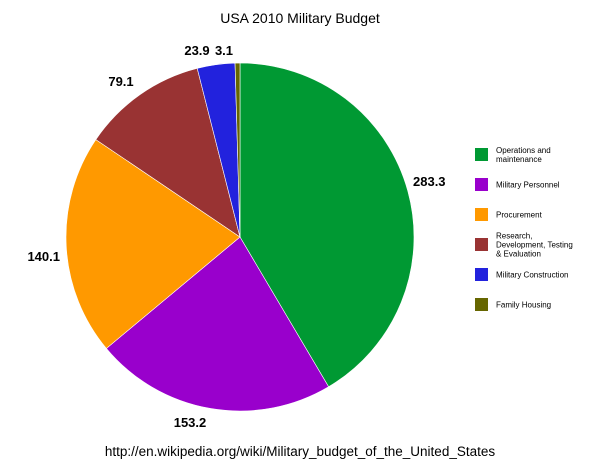  What do you see at coordinates (532, 275) in the screenshot?
I see `legend-label-5: Military Construction` at bounding box center [532, 275].